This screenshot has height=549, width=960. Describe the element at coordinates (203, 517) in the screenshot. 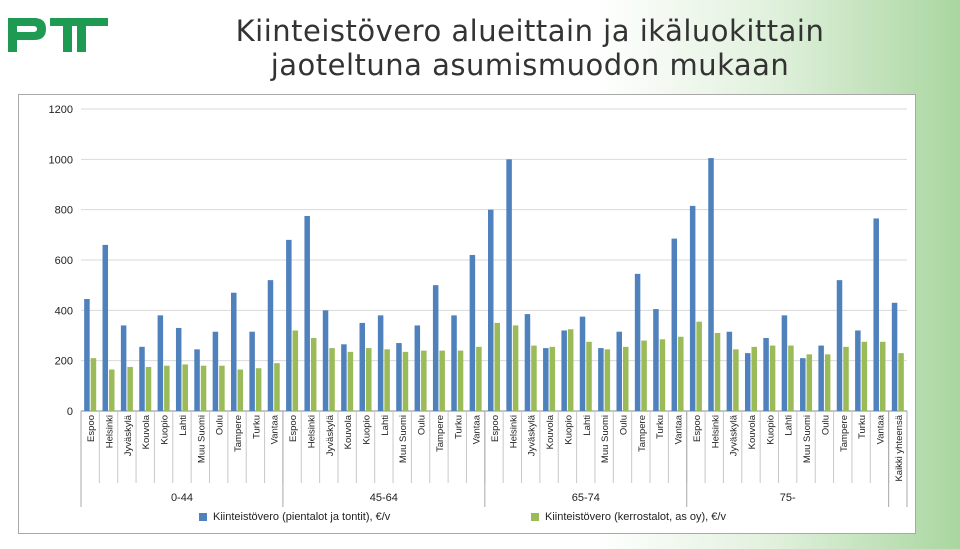

I see `legend-swatch-series1` at that location.